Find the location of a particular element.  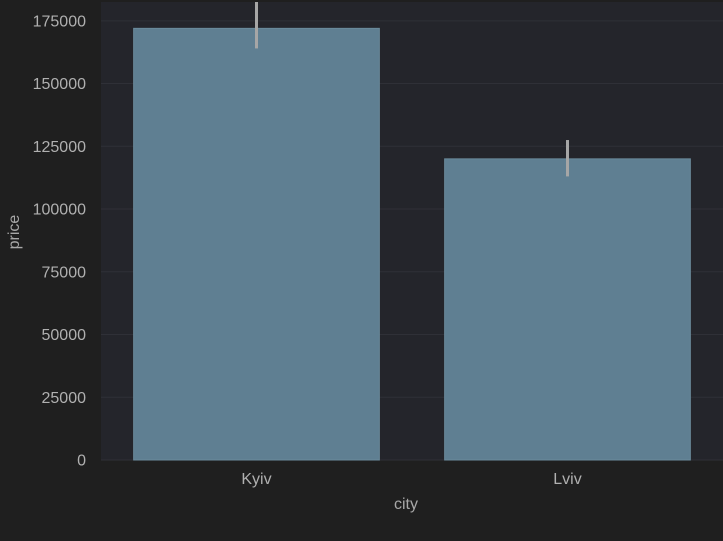

y-tick-label: 50000 is located at coordinates (64, 335).